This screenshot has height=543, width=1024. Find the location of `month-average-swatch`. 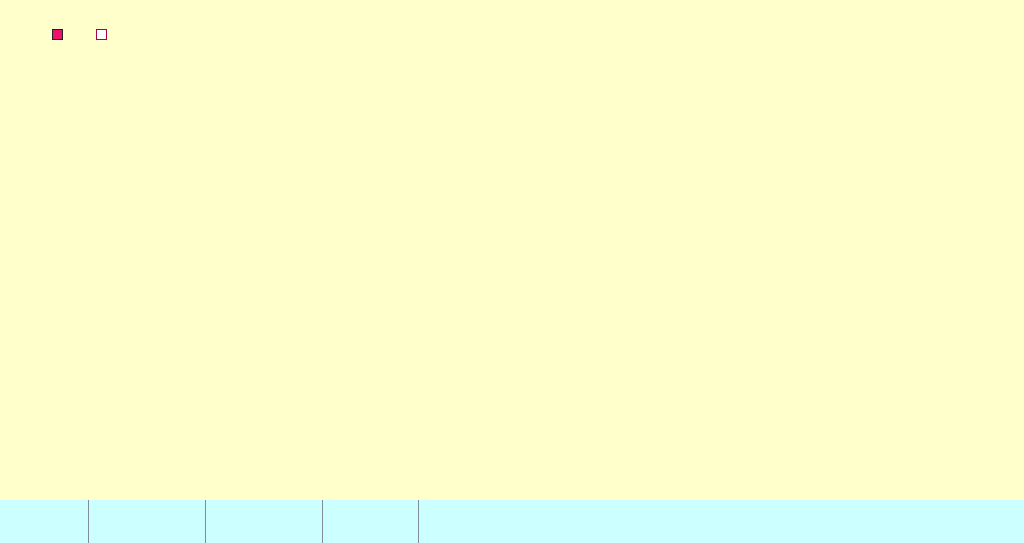

month-average-swatch is located at coordinates (101, 34).